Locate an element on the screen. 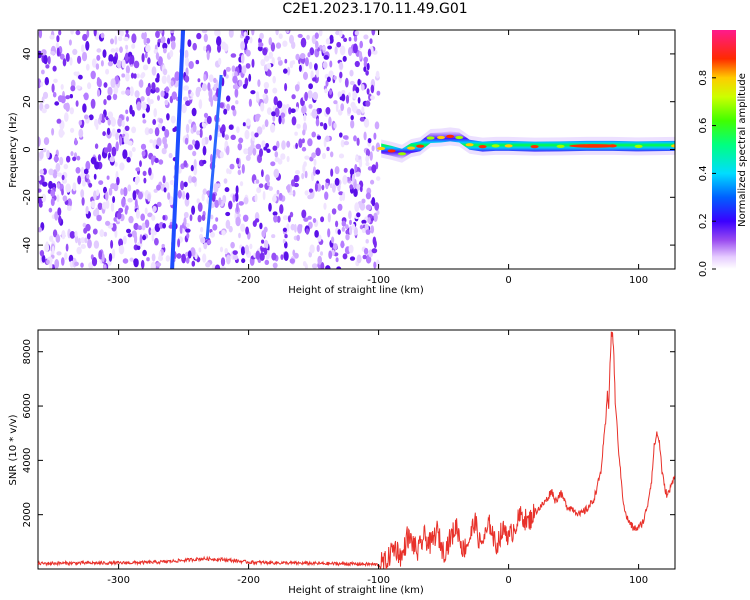 The height and width of the screenshot is (600, 750). y-tick-label: 6000 is located at coordinates (27, 405).